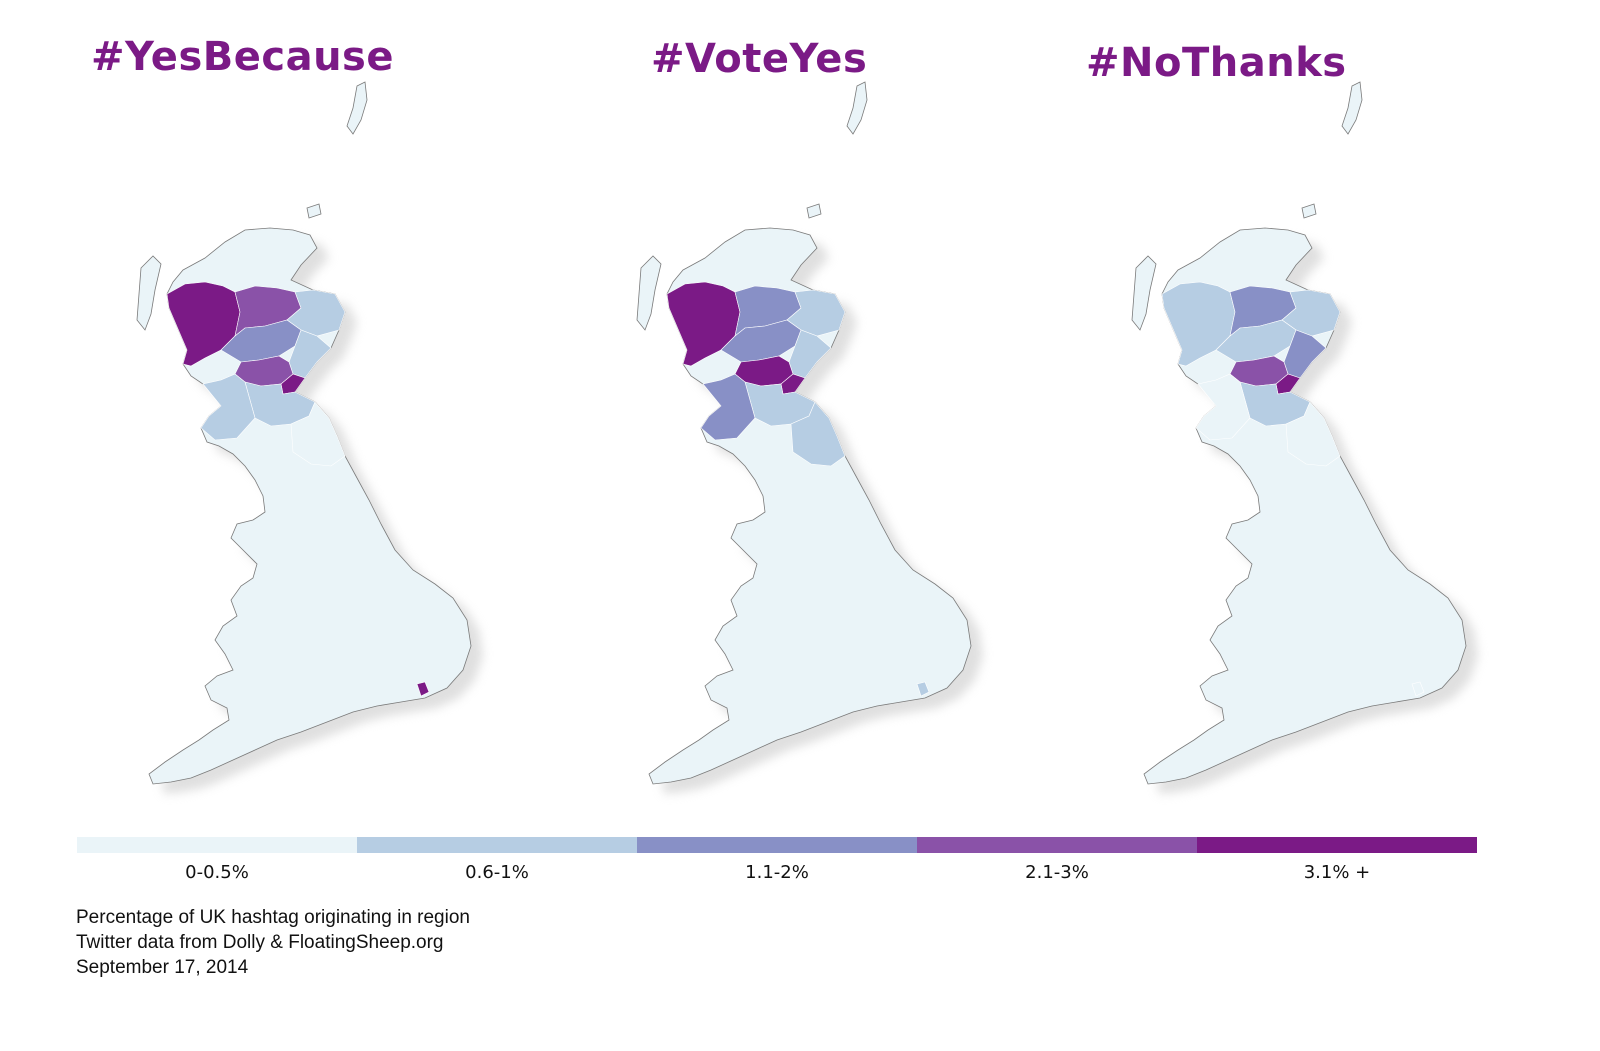  What do you see at coordinates (759, 59) in the screenshot?
I see `map-title-voteyes: #VoteYes` at bounding box center [759, 59].